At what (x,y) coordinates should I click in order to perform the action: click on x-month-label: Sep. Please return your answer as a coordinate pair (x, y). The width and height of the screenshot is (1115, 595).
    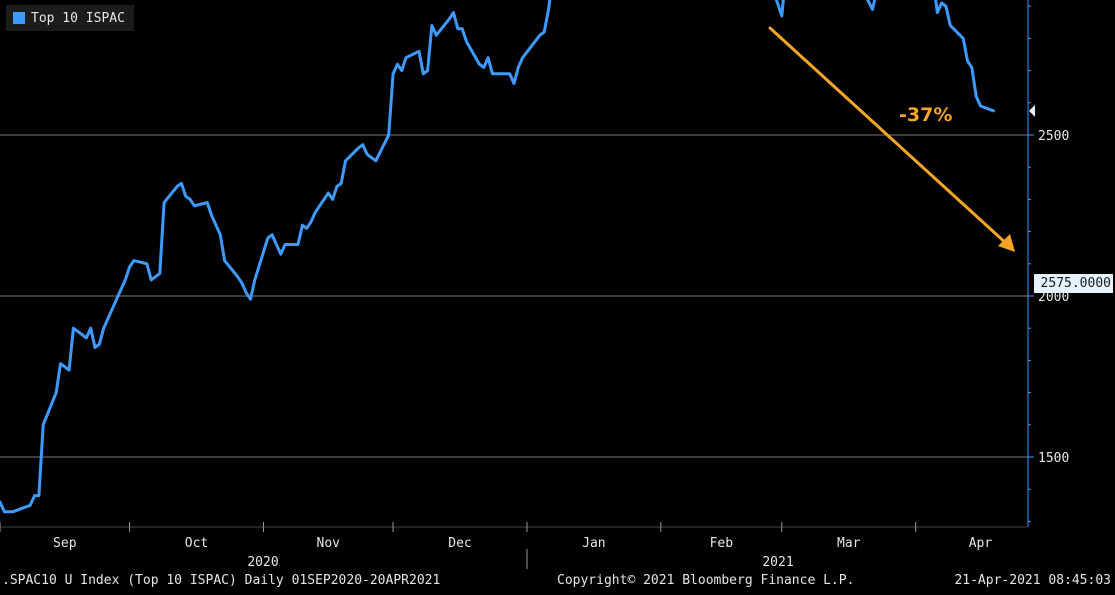
    Looking at the image, I should click on (65, 543).